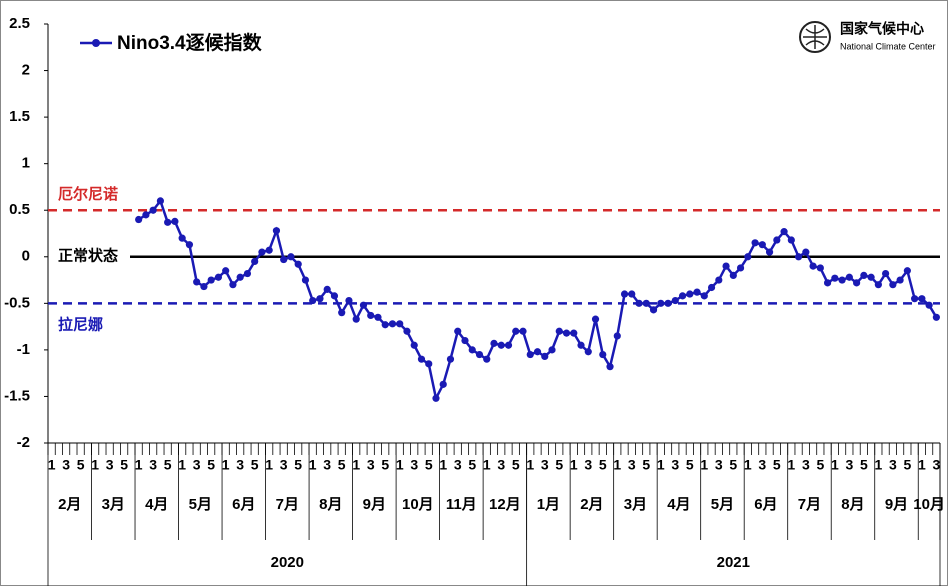  What do you see at coordinates (287, 562) in the screenshot?
I see `year-label: 2020` at bounding box center [287, 562].